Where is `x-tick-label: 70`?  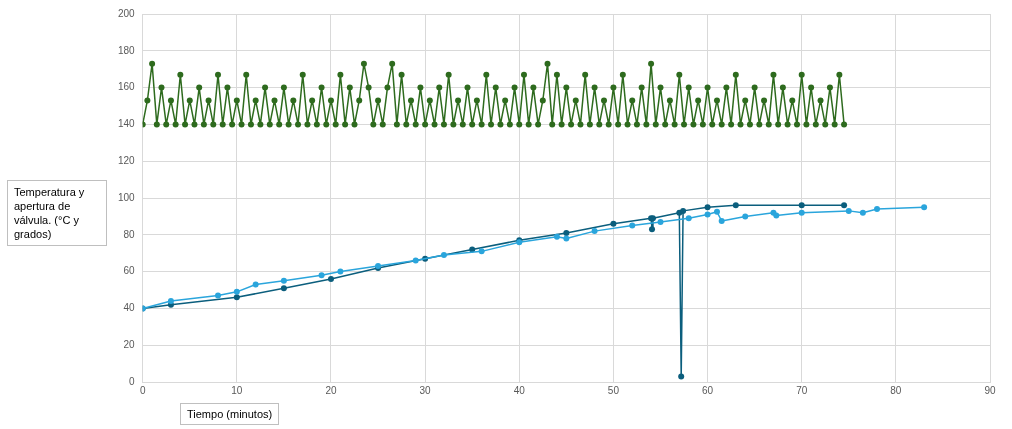 x-tick-label: 70 is located at coordinates (802, 390).